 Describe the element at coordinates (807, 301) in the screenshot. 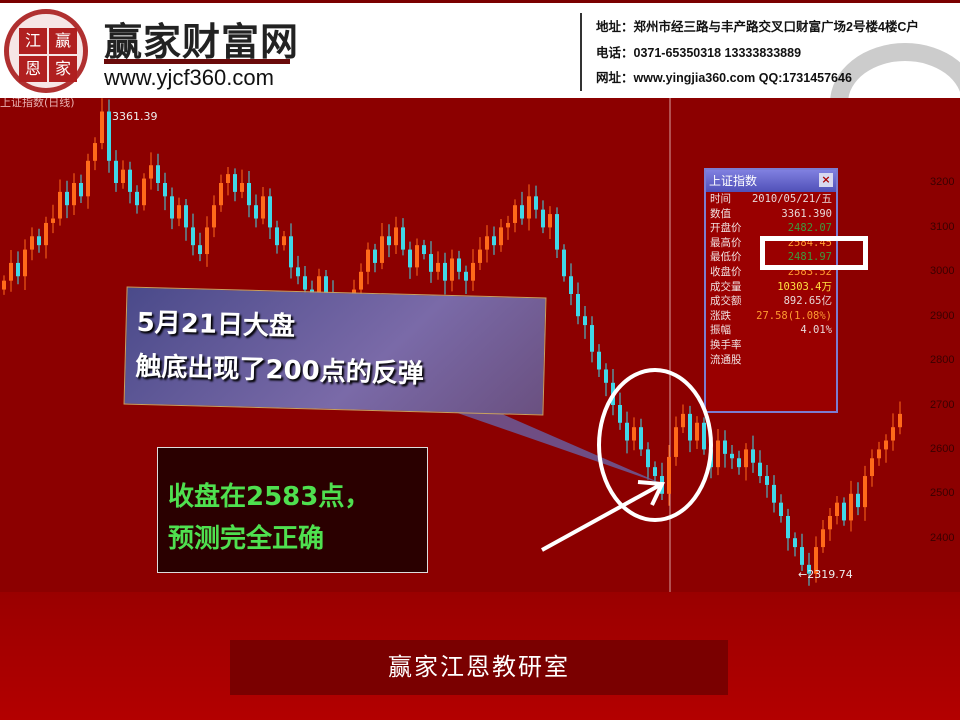

I see `row-value: 892.65亿` at that location.